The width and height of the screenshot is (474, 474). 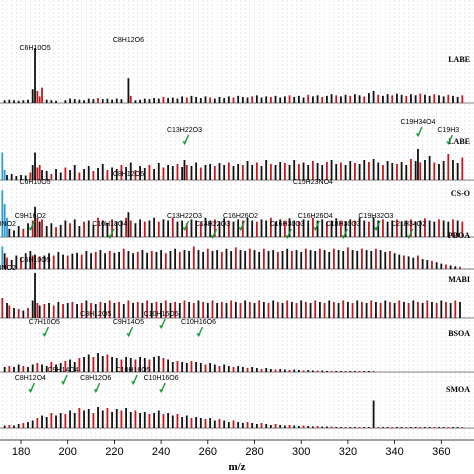 I want to click on panel-tag: LABE, so click(x=459, y=59).